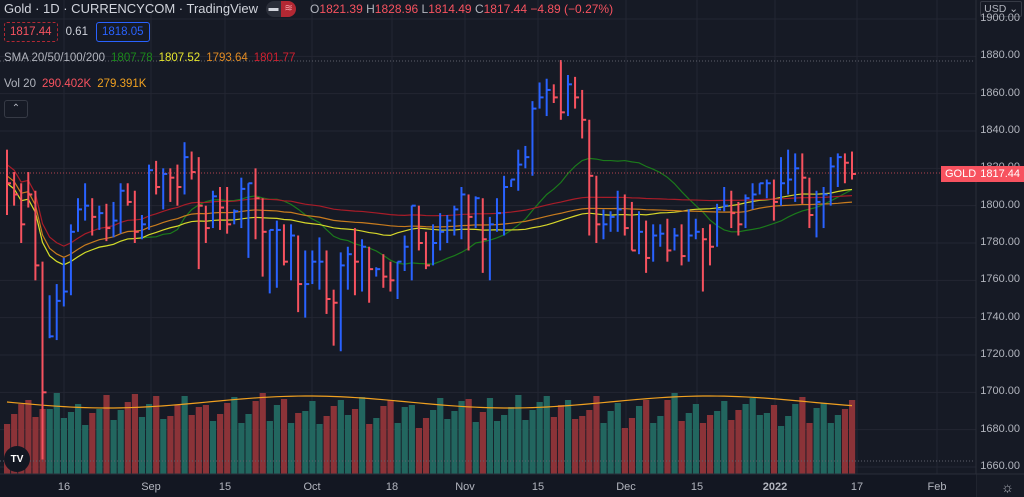 The image size is (1024, 497). What do you see at coordinates (1007, 487) in the screenshot?
I see `settings-gear-icon: ☼` at bounding box center [1007, 487].